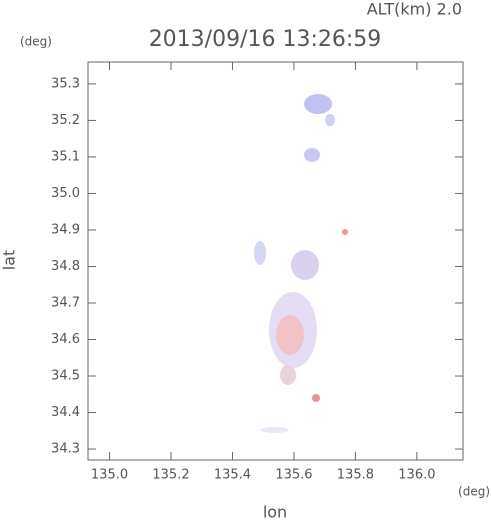 The width and height of the screenshot is (491, 521). Describe the element at coordinates (109, 475) in the screenshot. I see `x-tick-label: 135.0` at that location.